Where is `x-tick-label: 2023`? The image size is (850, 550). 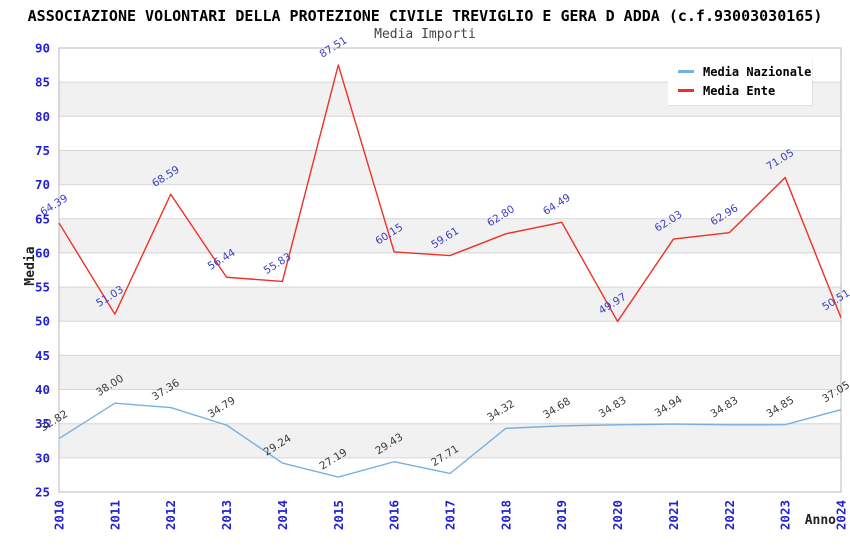 x-tick-label: 2023 is located at coordinates (785, 515).